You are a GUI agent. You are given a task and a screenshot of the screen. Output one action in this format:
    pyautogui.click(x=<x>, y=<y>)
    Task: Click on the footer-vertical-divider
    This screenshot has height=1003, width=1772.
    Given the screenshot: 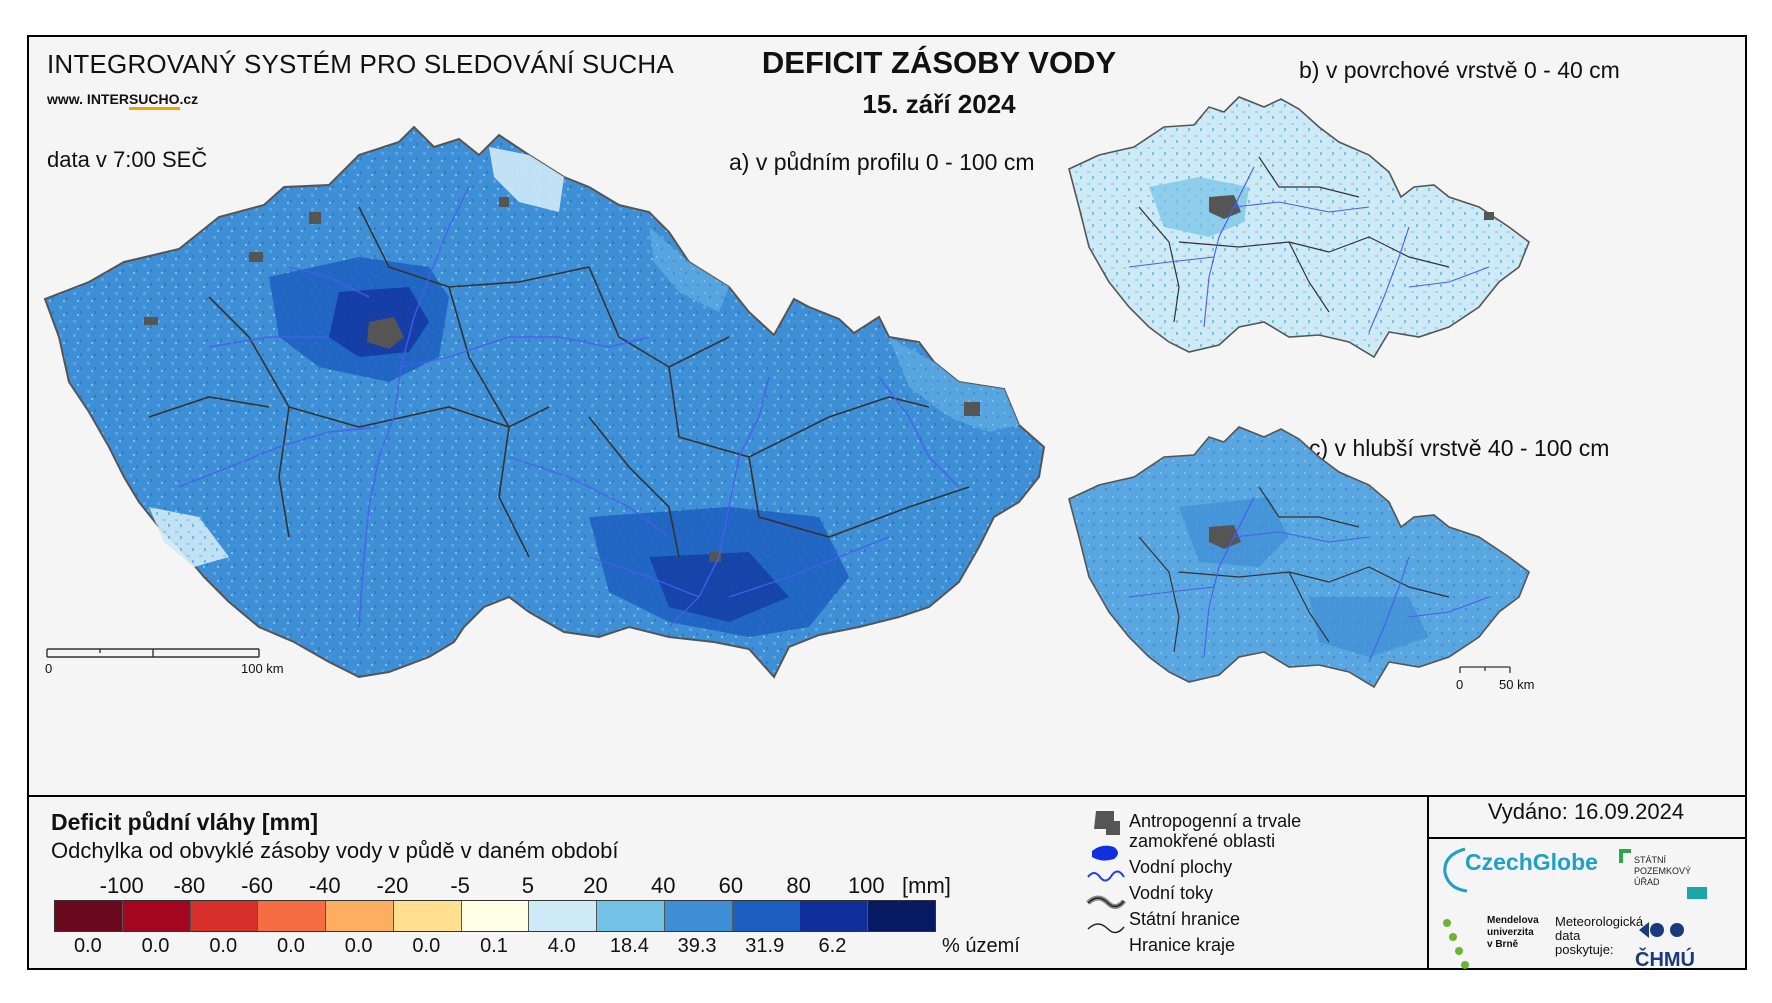 What is the action you would take?
    pyautogui.click(x=1428, y=882)
    